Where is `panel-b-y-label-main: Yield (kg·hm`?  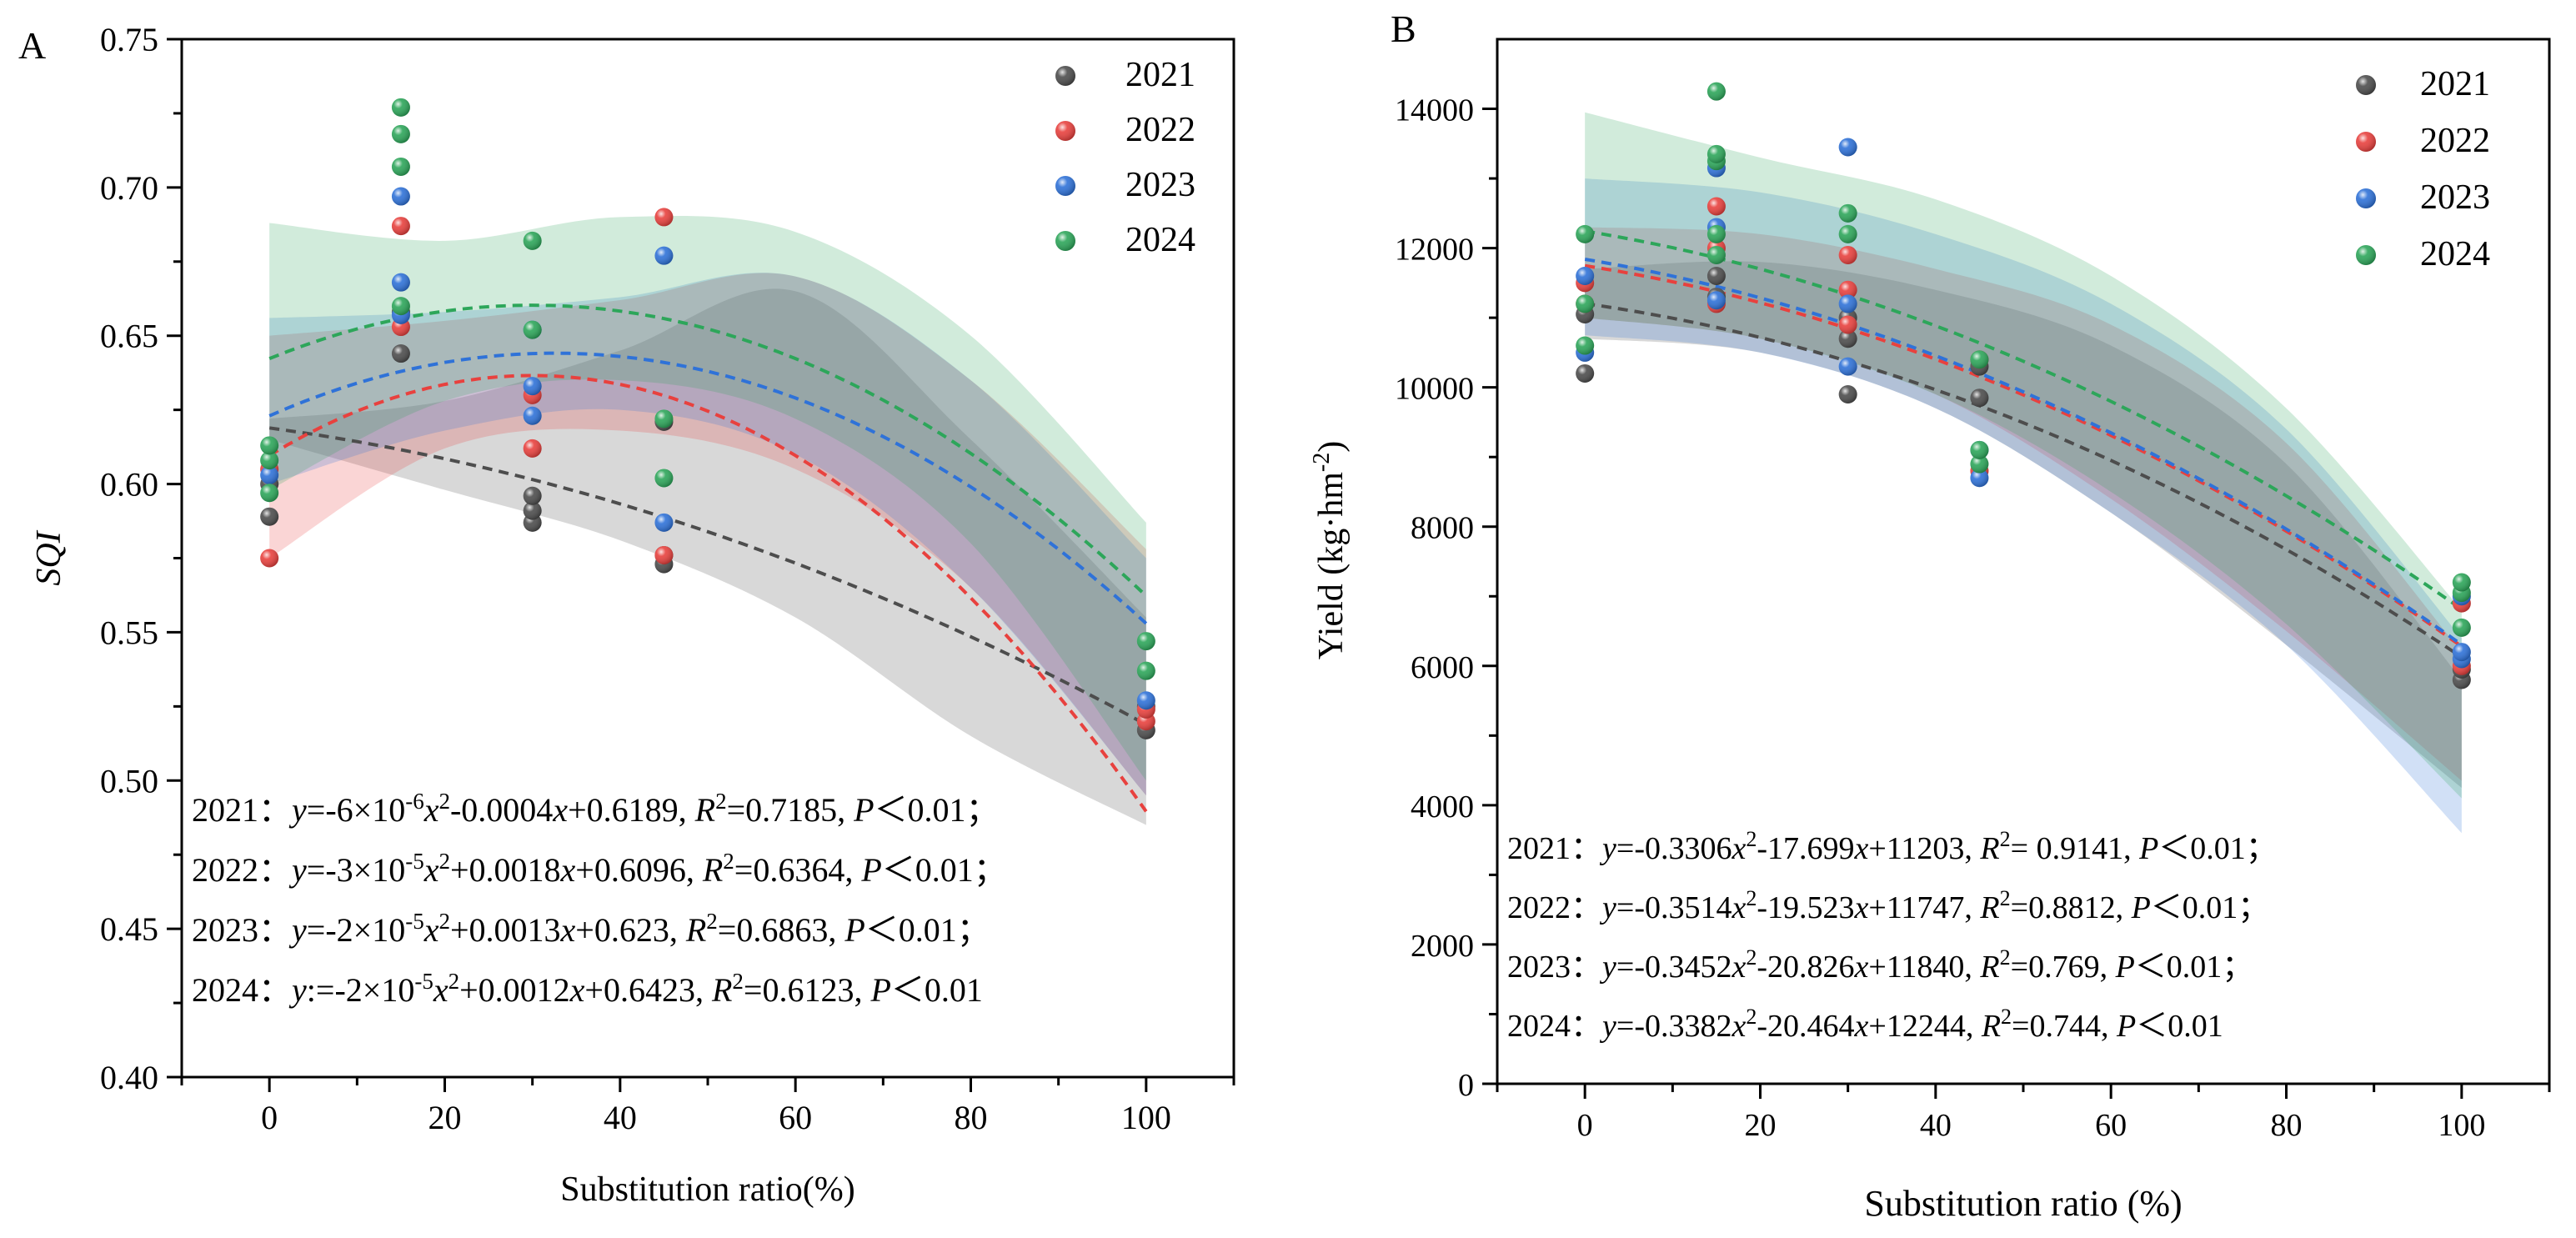 panel-b-y-label-main: Yield (kg·hm is located at coordinates (1331, 565).